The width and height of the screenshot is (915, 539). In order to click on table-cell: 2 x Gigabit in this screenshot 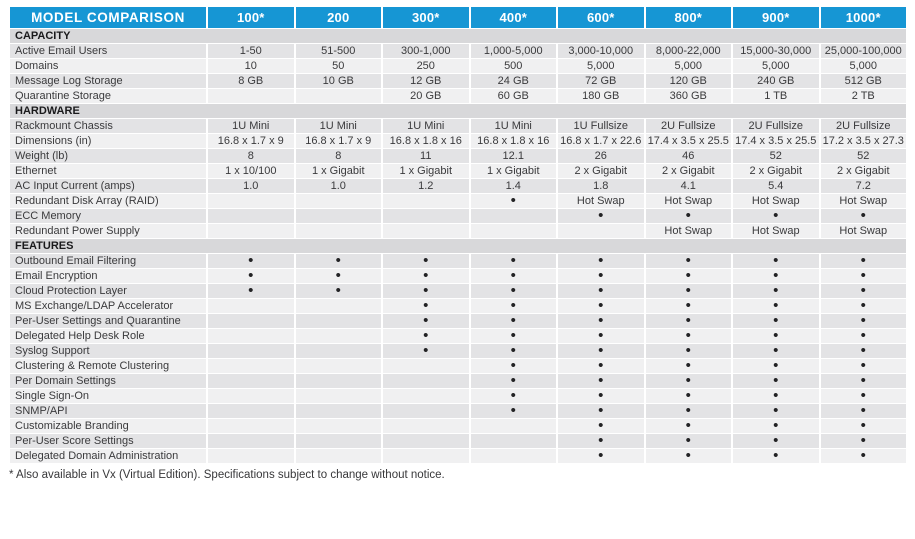, I will do `click(601, 171)`.